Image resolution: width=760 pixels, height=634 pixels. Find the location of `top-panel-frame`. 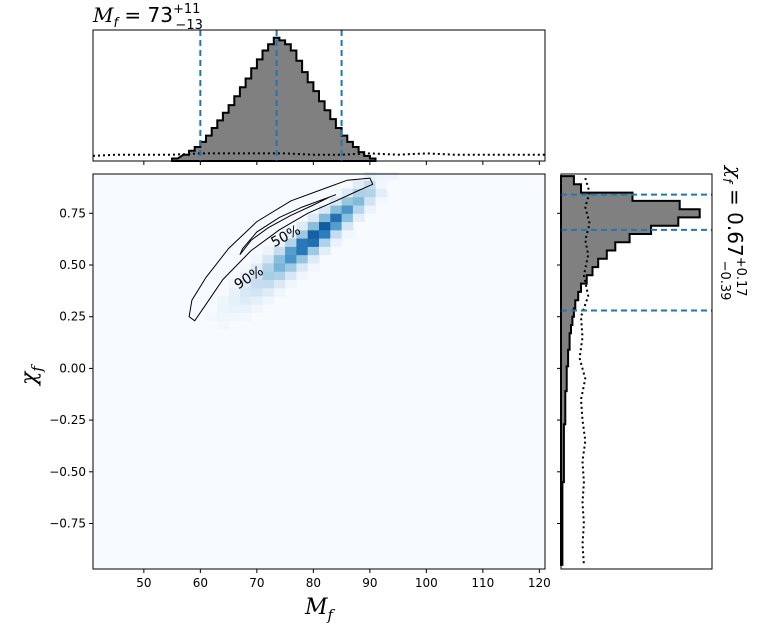

top-panel-frame is located at coordinates (319, 95).